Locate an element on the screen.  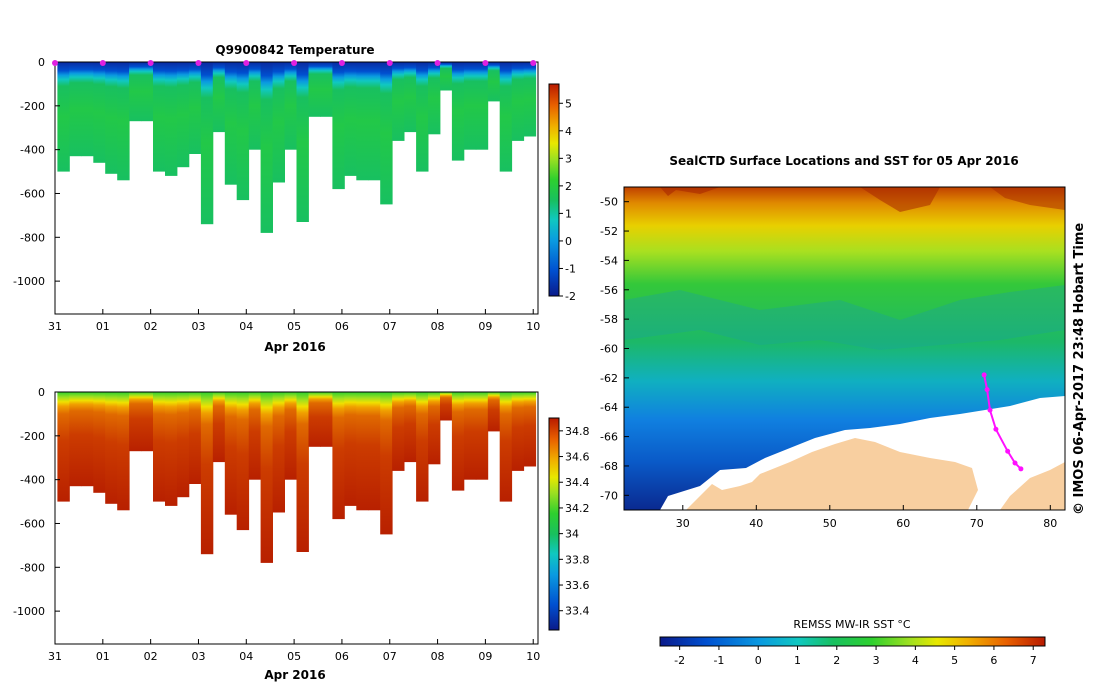
map-y-tick-label: -52 is located at coordinates (609, 231).